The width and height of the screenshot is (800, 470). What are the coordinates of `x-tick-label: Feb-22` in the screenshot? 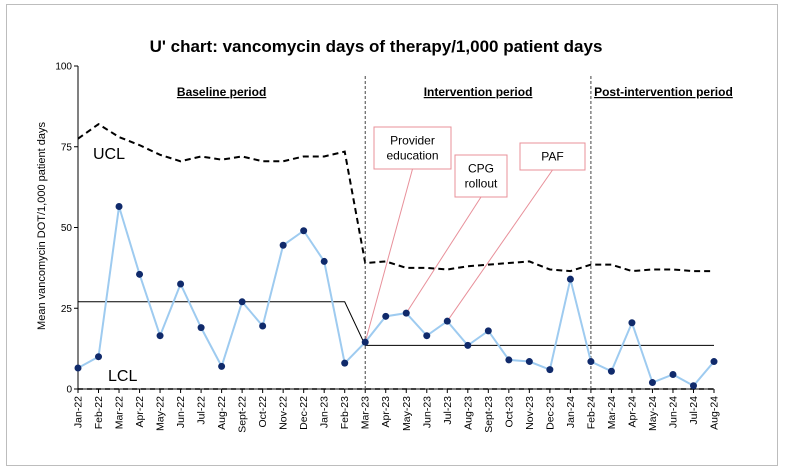 It's located at (99, 412).